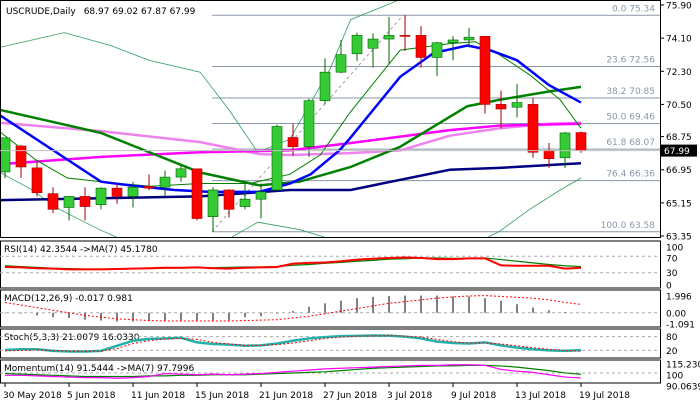 The width and height of the screenshot is (700, 400). What do you see at coordinates (291, 139) in the screenshot?
I see `ma_violet-line` at bounding box center [291, 139].